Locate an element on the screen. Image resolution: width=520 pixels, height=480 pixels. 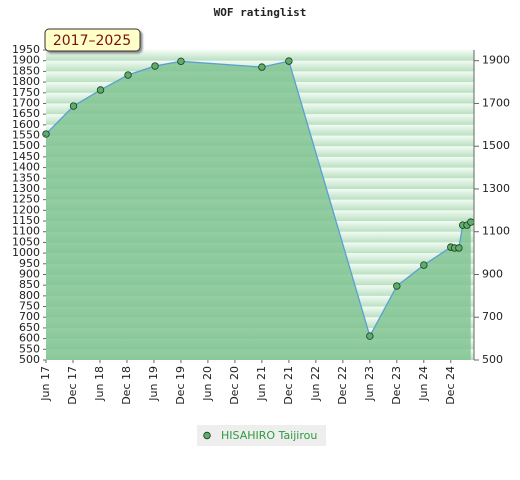
y-tick-label: 1000 is located at coordinates (26, 252).